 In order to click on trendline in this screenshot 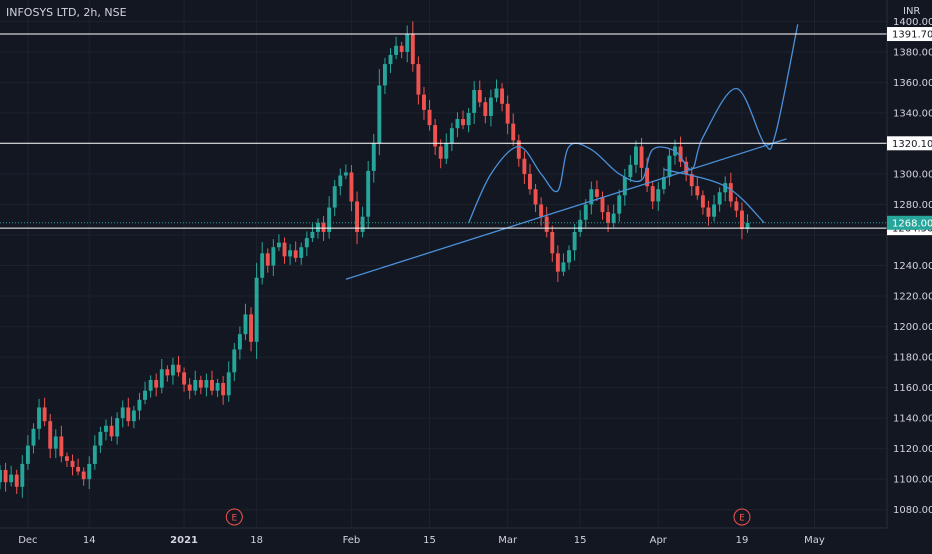, I will do `click(566, 209)`.